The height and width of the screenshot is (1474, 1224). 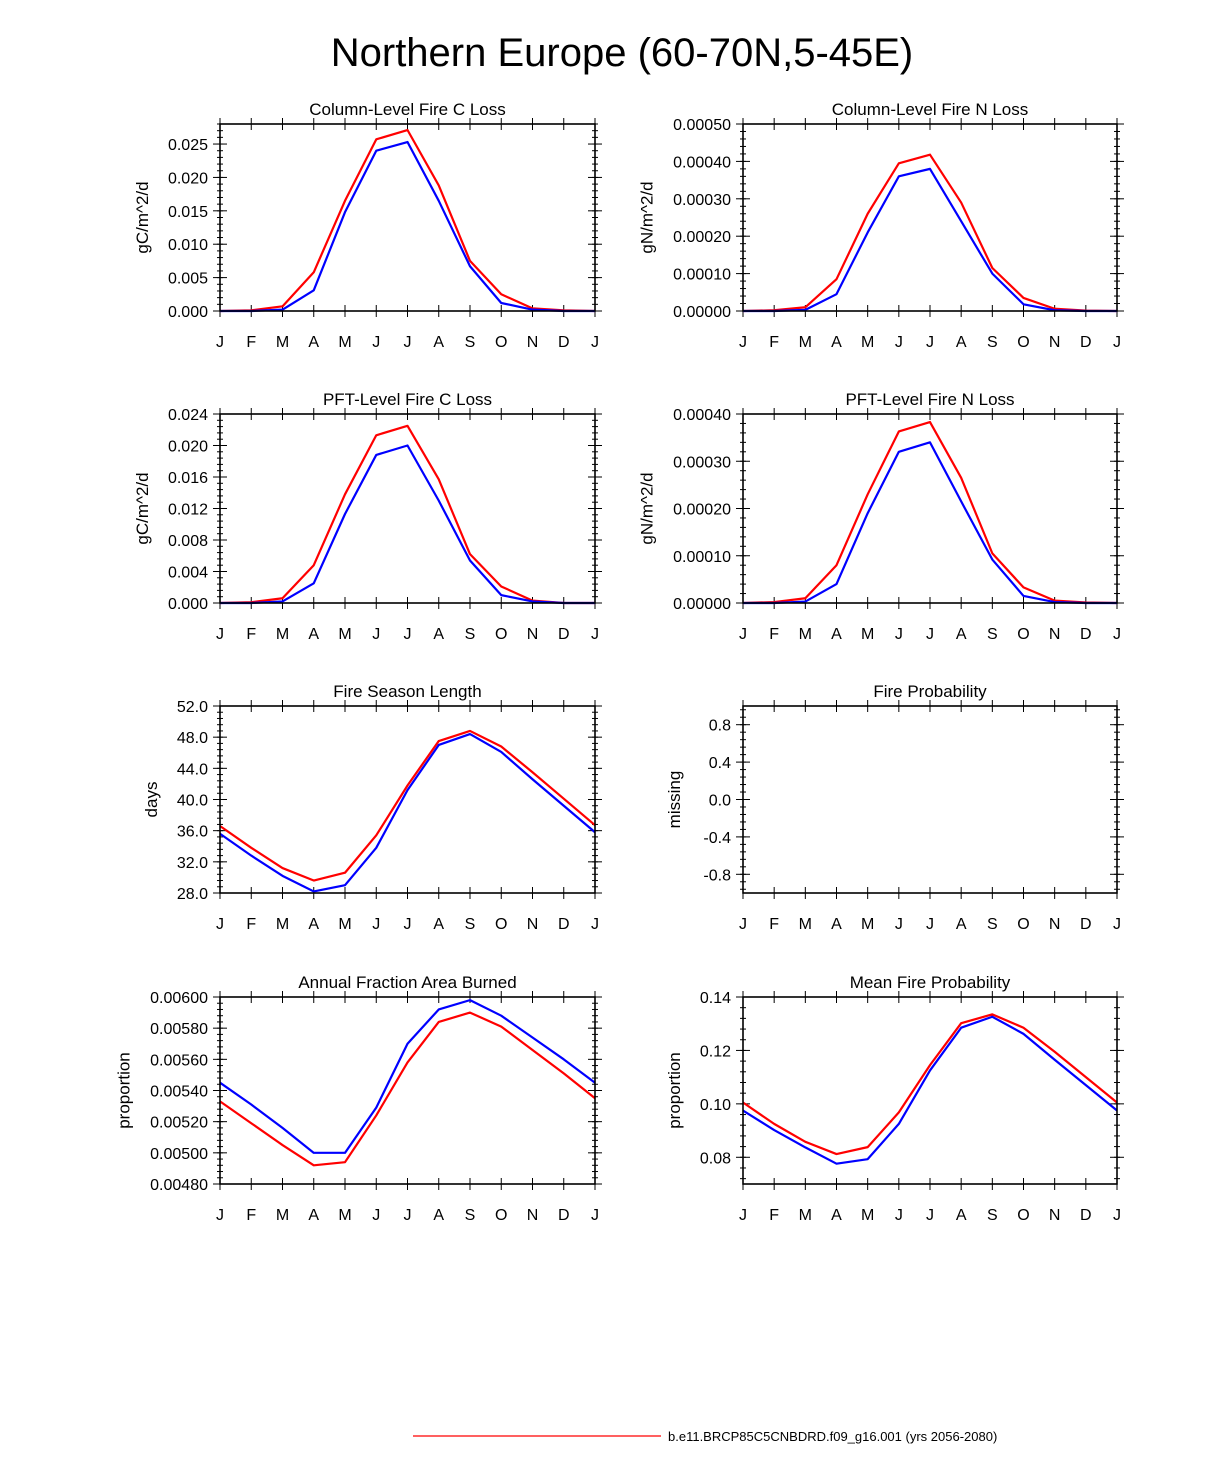 I want to click on y-tick-label: 0.00540, so click(x=179, y=1092).